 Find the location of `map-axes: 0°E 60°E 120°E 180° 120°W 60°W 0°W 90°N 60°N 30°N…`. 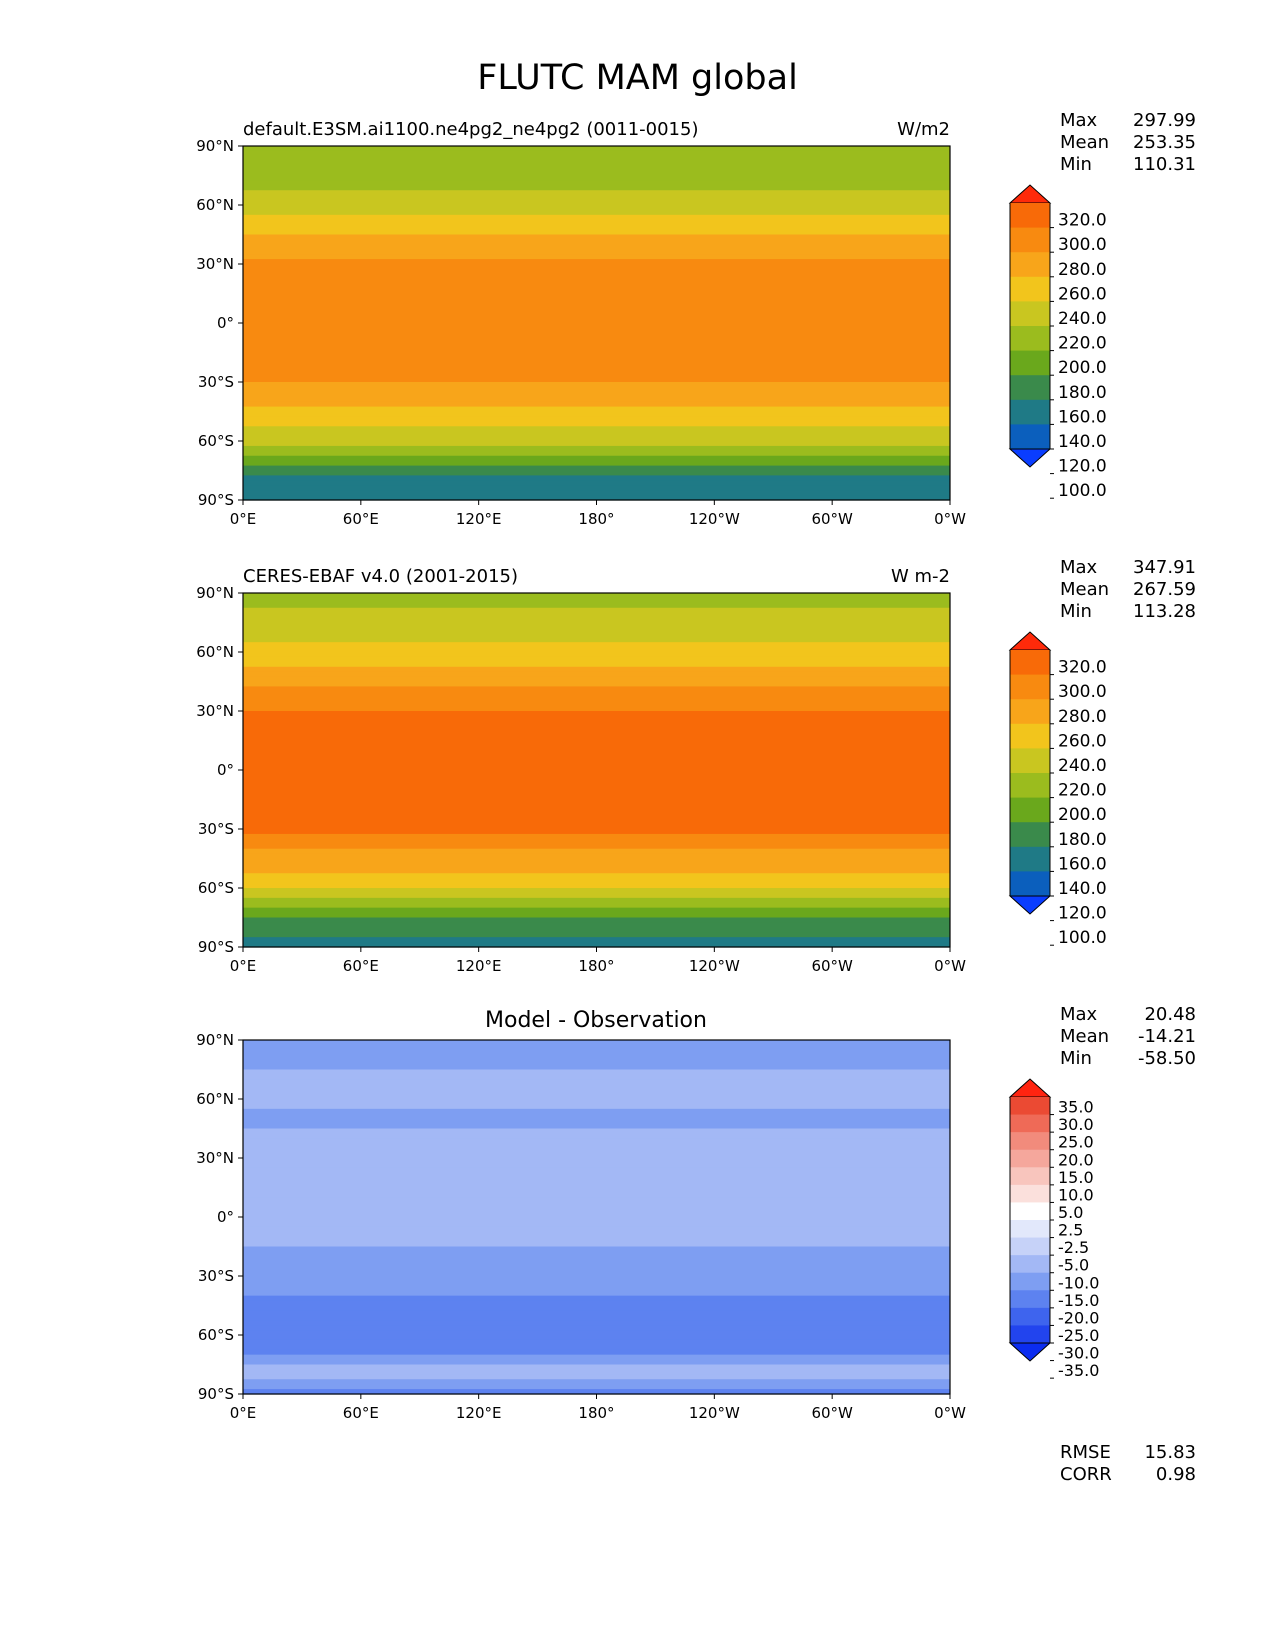

map-axes: 0°E 60°E 120°E 180° 120°W 60°W 0°W 90°N 60°N 30°N… is located at coordinates (581, 779).